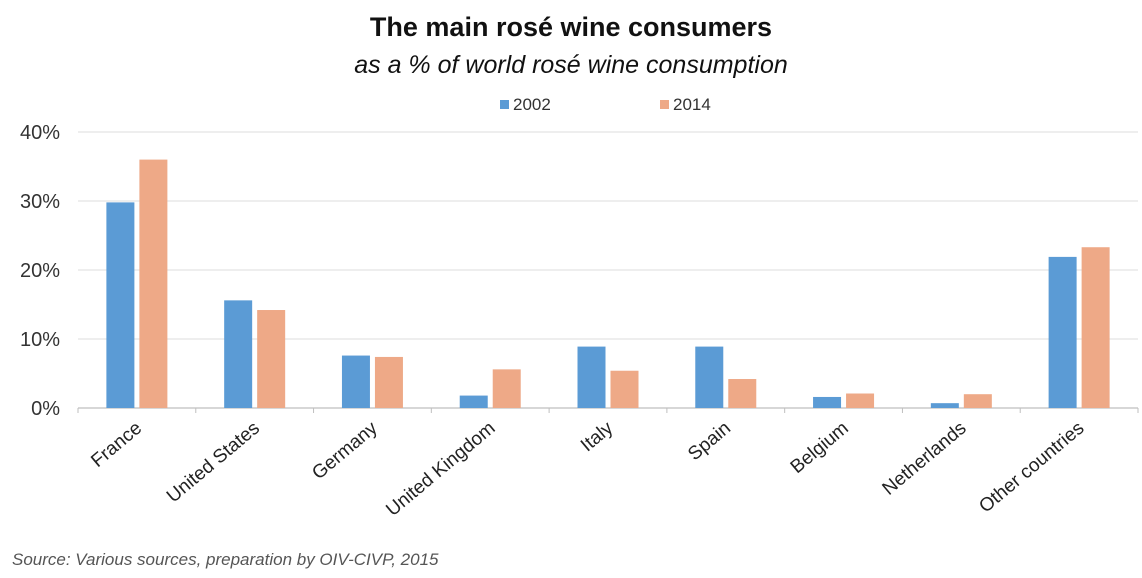  I want to click on y-tick-label: 0%, so click(45, 409).